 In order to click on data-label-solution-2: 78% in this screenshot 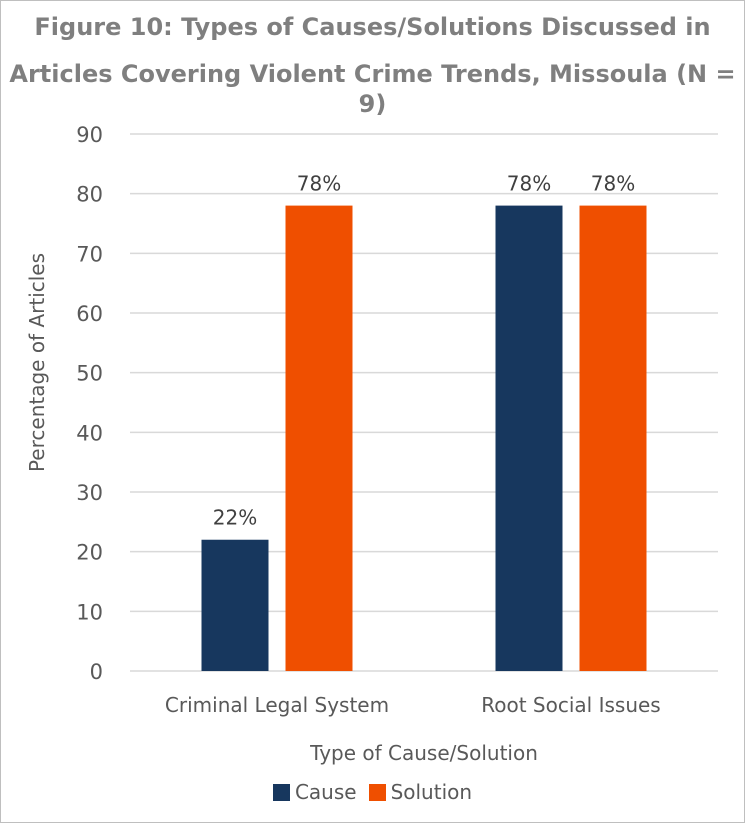, I will do `click(613, 184)`.